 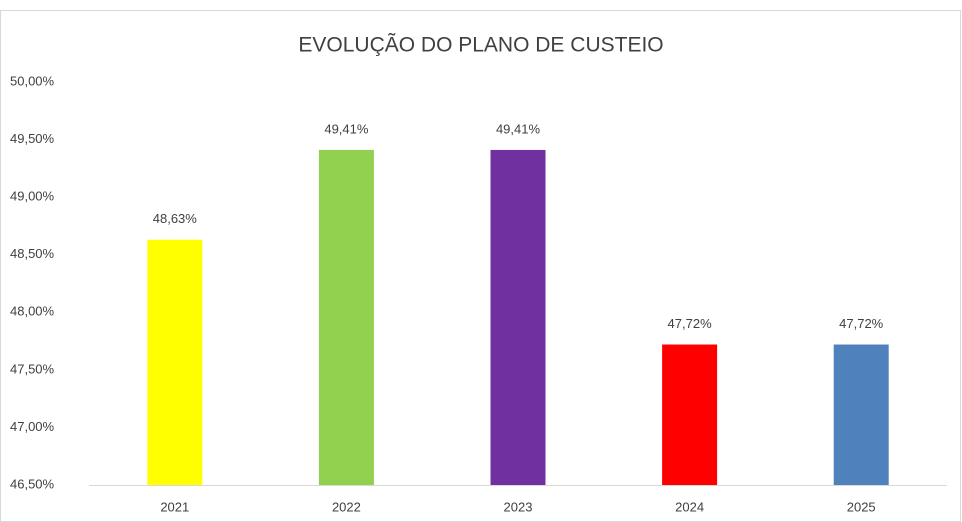 What do you see at coordinates (32, 483) in the screenshot?
I see `y-tick-label: 46,50%` at bounding box center [32, 483].